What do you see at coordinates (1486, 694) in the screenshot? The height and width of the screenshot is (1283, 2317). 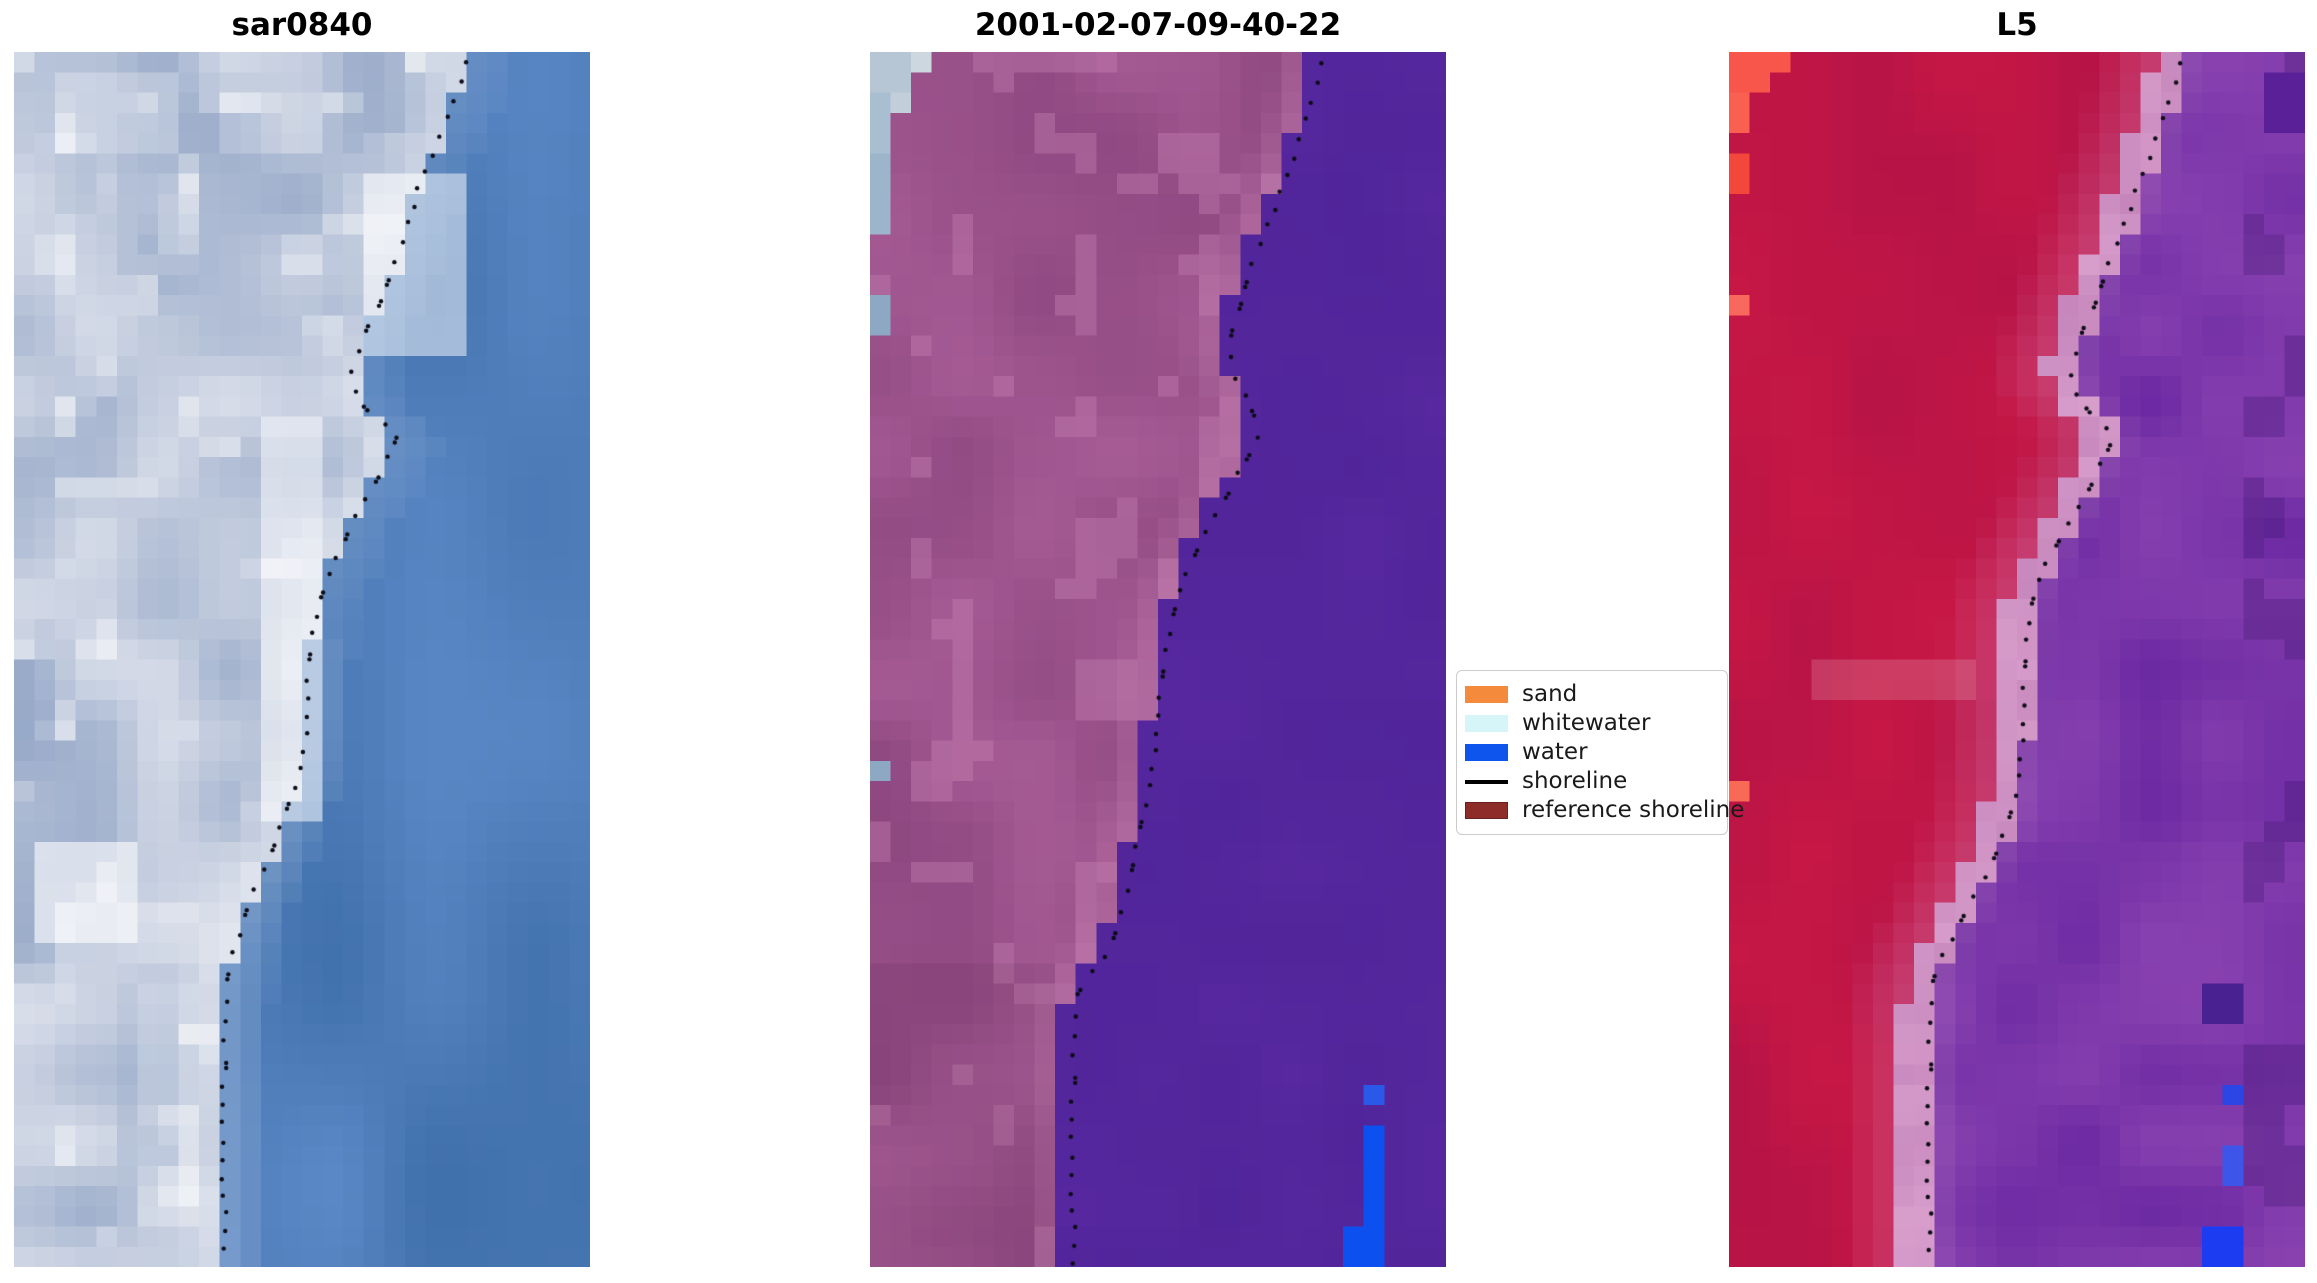 I see `sand-swatch` at bounding box center [1486, 694].